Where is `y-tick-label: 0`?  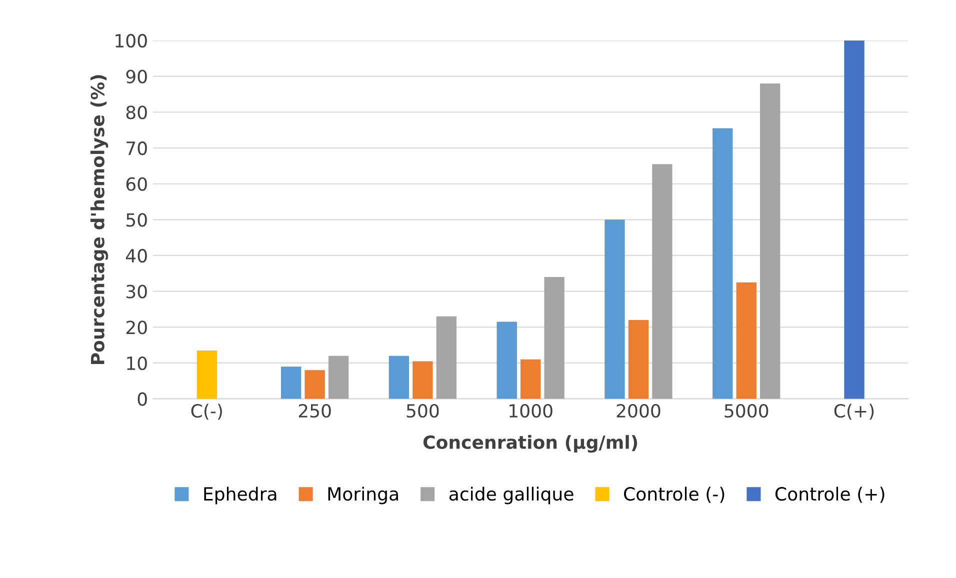 y-tick-label: 0 is located at coordinates (142, 399).